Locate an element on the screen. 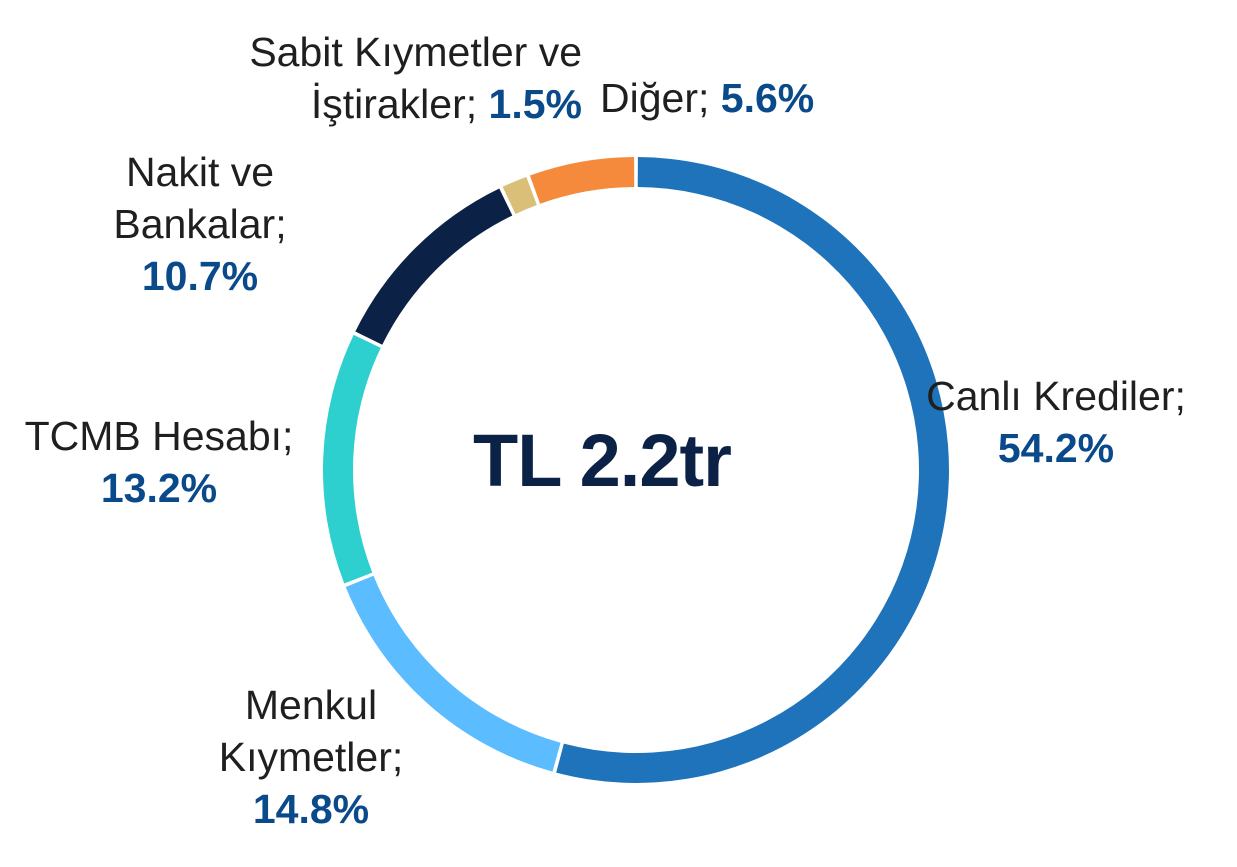 The height and width of the screenshot is (867, 1237). label-diger-name: Diğer; is located at coordinates (655, 98).